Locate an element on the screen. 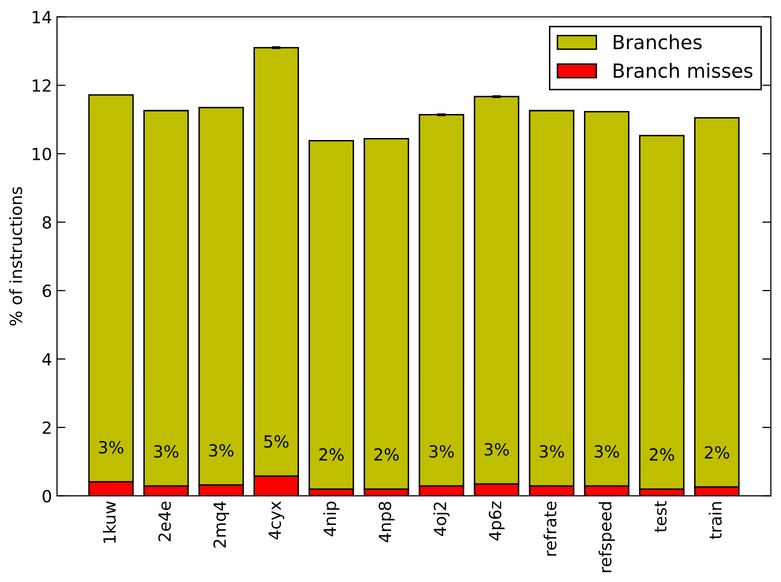 Image resolution: width=781 pixels, height=582 pixels. y-tick-label: 8 is located at coordinates (47, 222).